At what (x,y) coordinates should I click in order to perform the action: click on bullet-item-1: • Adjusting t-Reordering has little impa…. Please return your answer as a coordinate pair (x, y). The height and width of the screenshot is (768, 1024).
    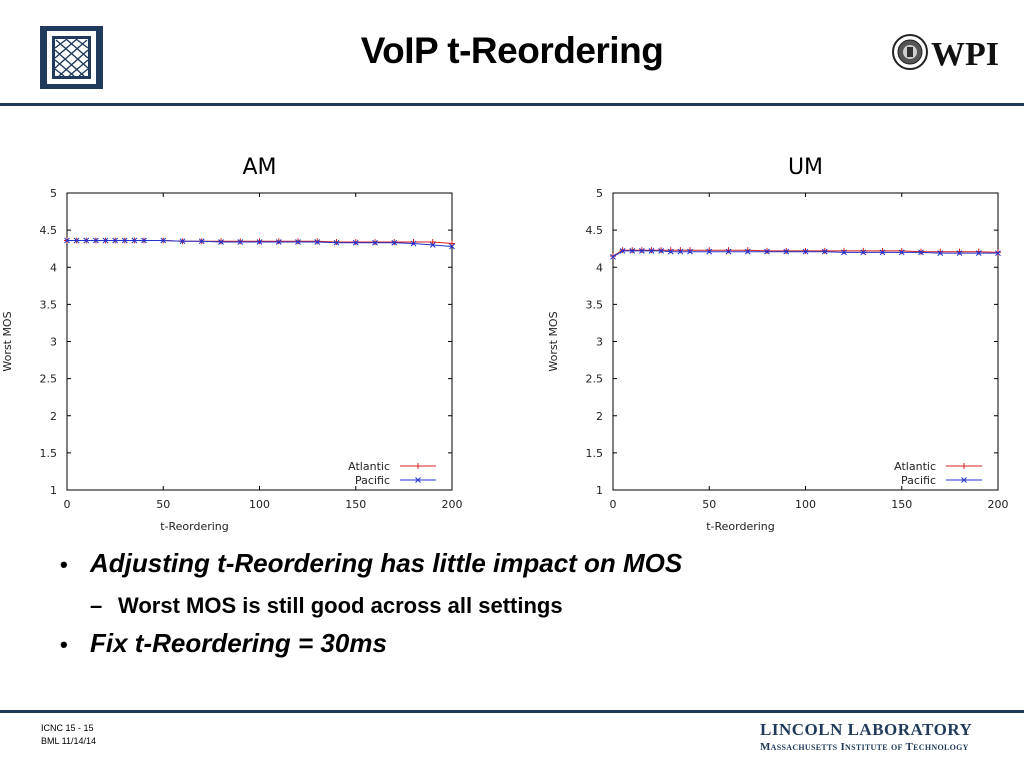
    Looking at the image, I should click on (510, 566).